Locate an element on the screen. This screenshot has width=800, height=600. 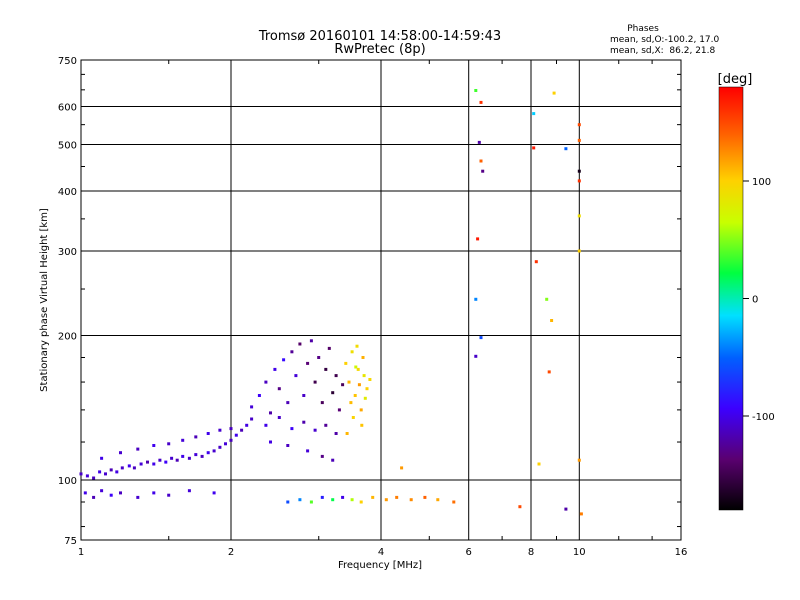
colorbar-tick-label: -100 is located at coordinates (763, 417).